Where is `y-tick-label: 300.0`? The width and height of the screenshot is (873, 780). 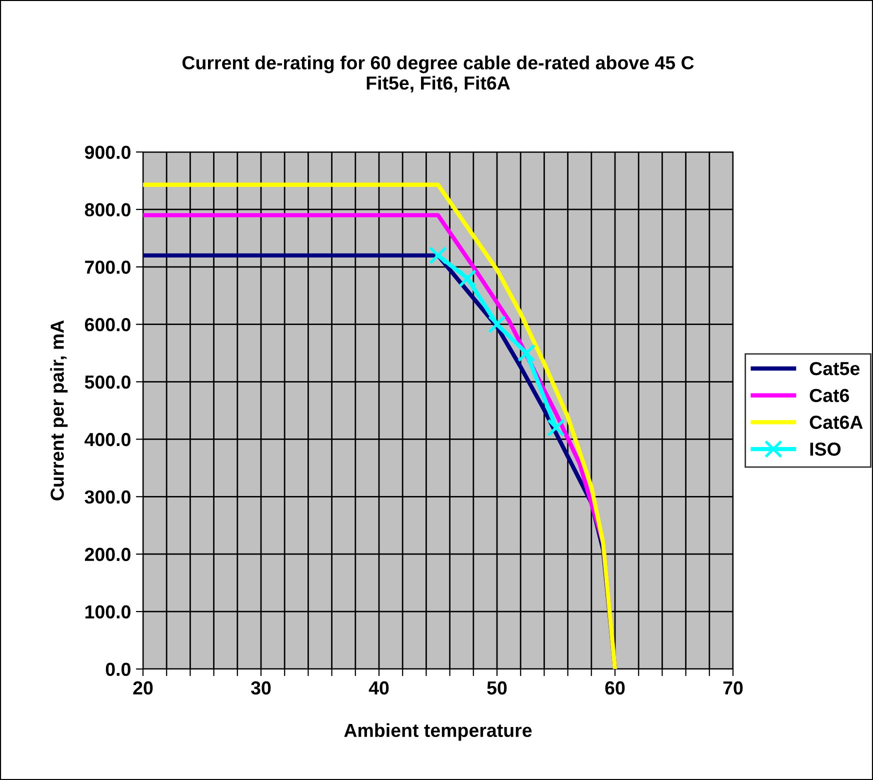
y-tick-label: 300.0 is located at coordinates (107, 497).